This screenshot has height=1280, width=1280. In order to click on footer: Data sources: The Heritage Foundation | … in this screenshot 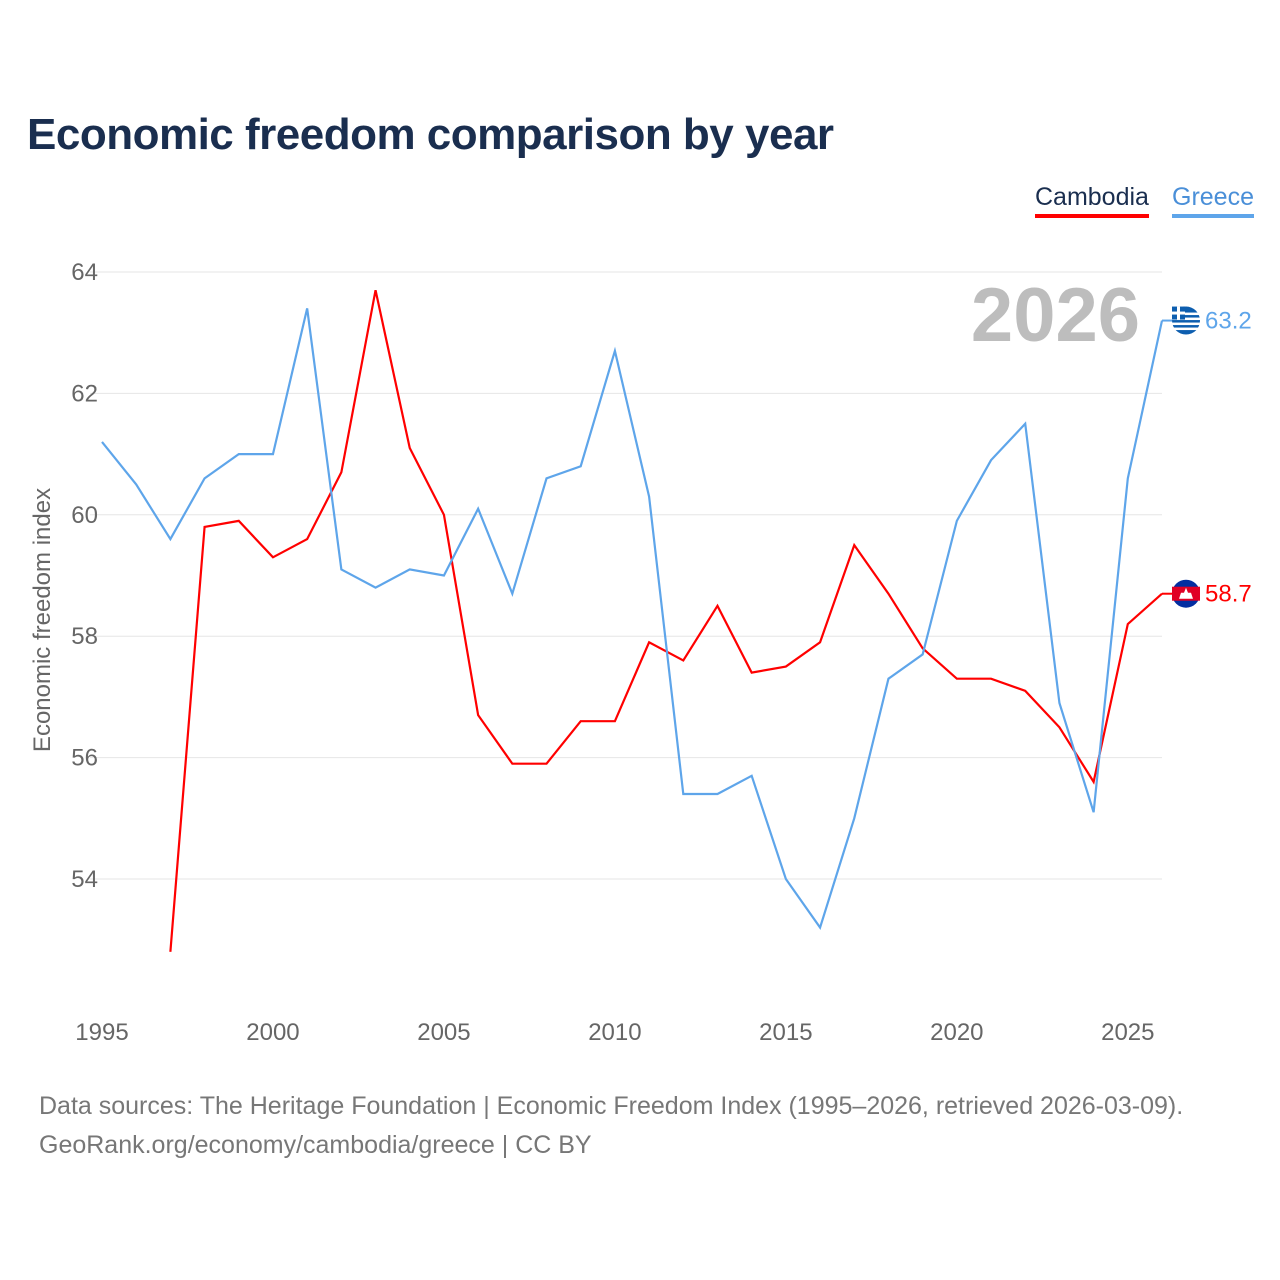, I will do `click(611, 1126)`.